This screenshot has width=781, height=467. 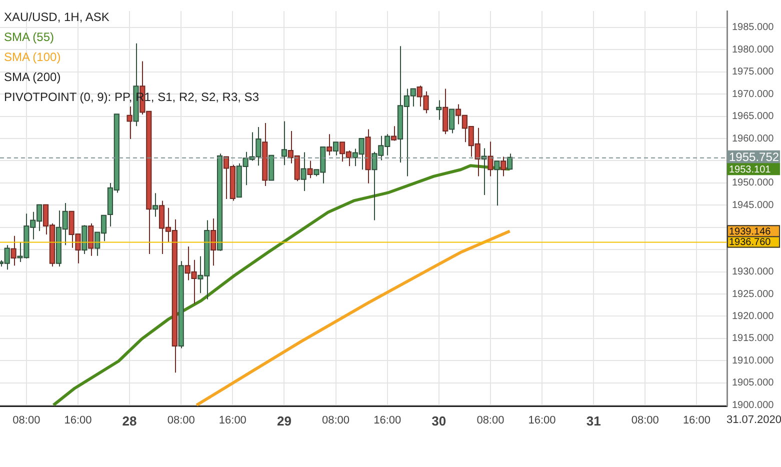 What do you see at coordinates (33, 77) in the screenshot?
I see `annotation: SMA (200)` at bounding box center [33, 77].